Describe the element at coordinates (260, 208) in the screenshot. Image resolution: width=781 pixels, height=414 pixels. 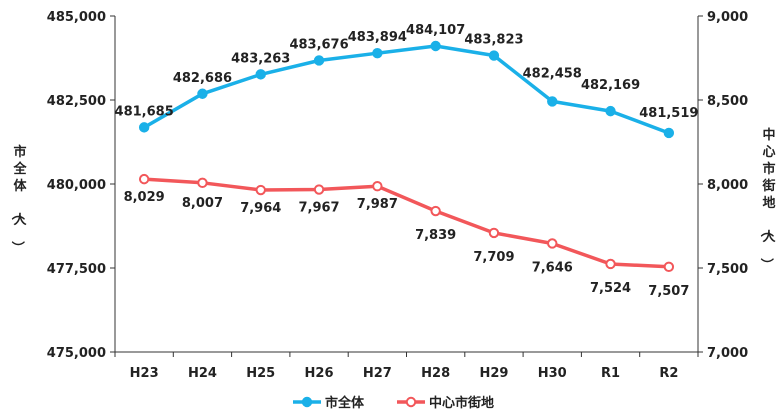
I see `data-label: 7,964` at that location.